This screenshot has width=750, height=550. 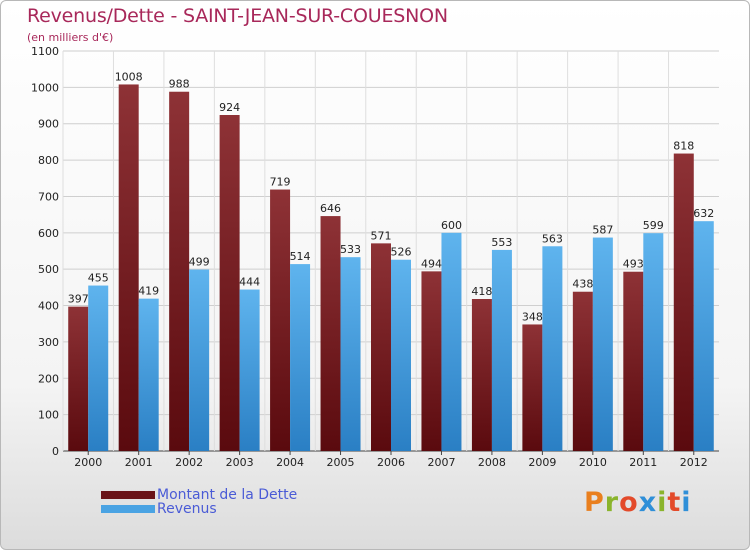 What do you see at coordinates (148, 374) in the screenshot?
I see `bar-revenus-2001` at bounding box center [148, 374].